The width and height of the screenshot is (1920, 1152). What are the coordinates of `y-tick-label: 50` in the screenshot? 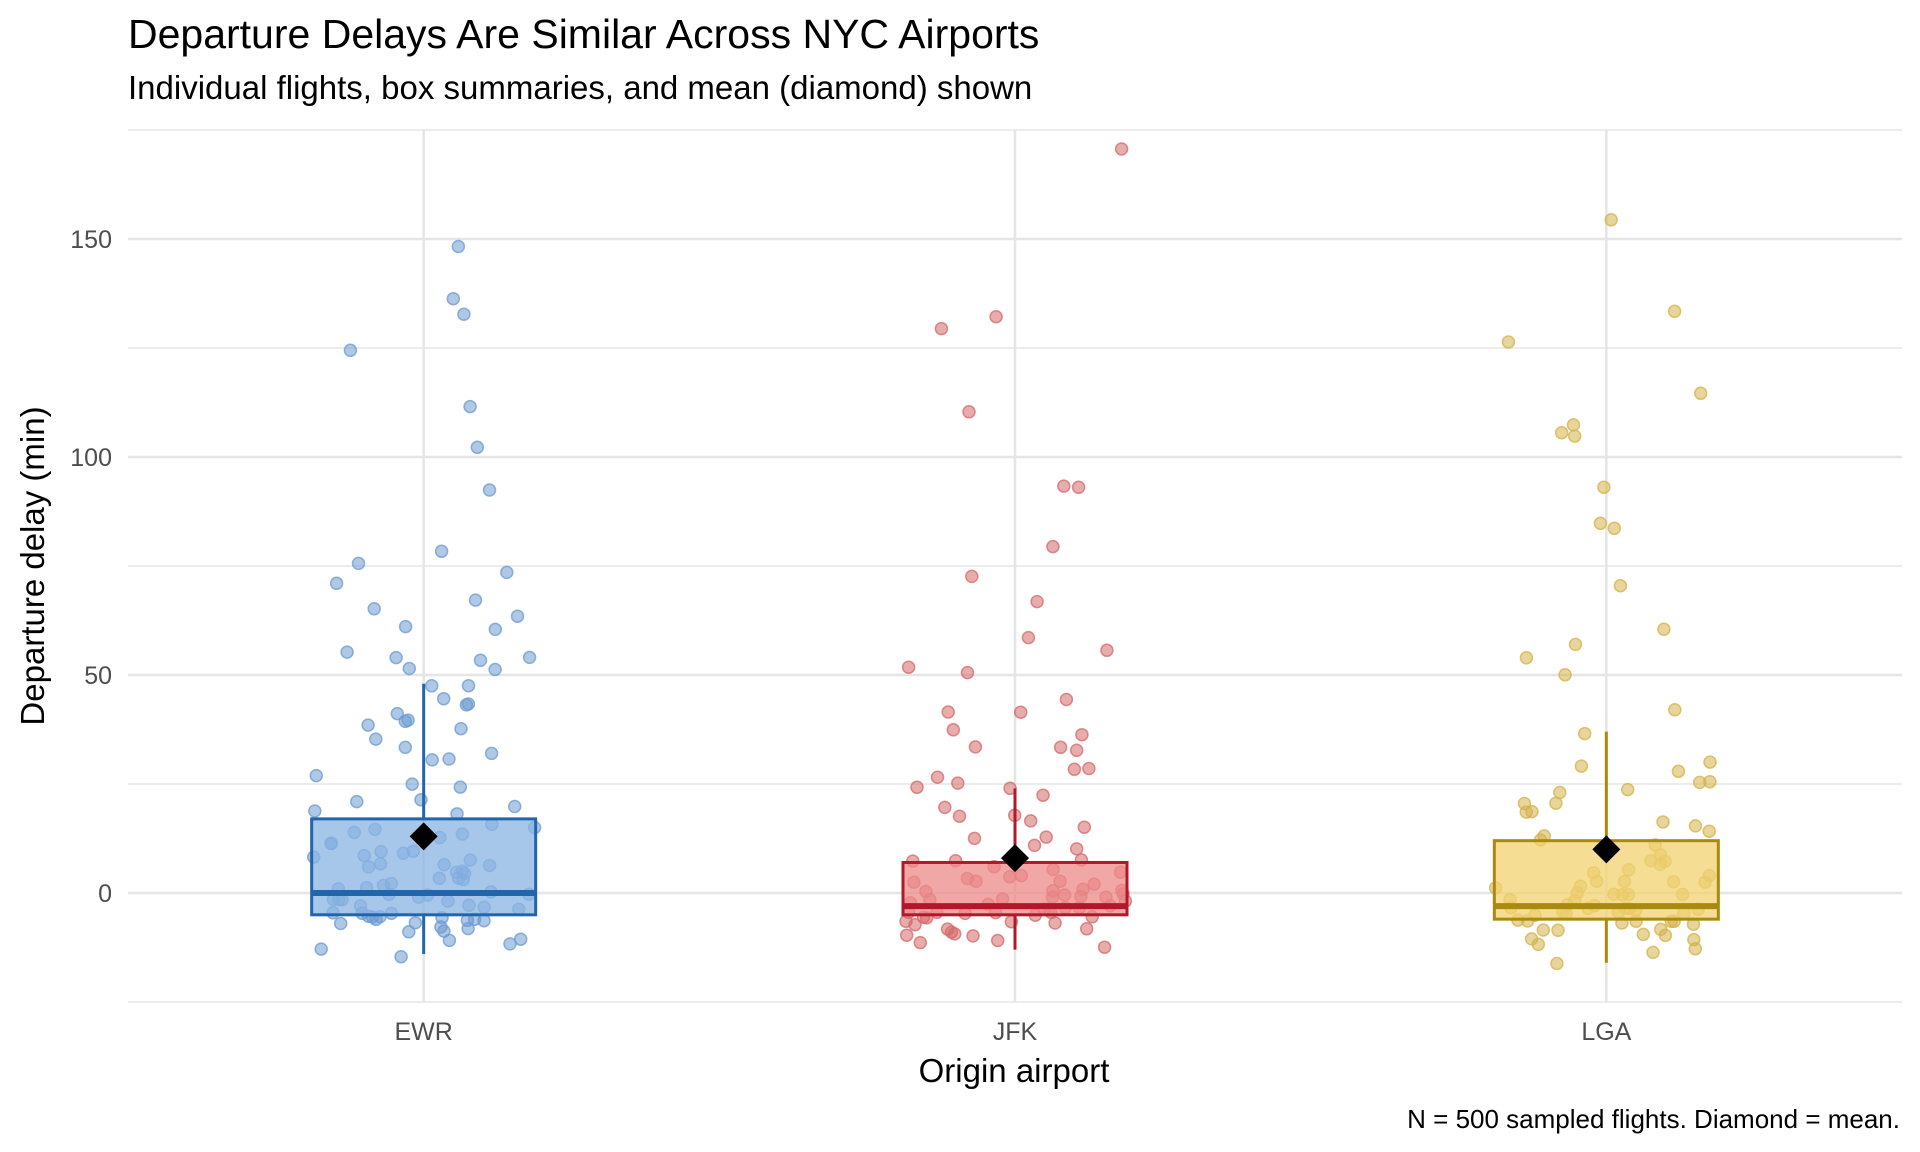 It's located at (98, 676).